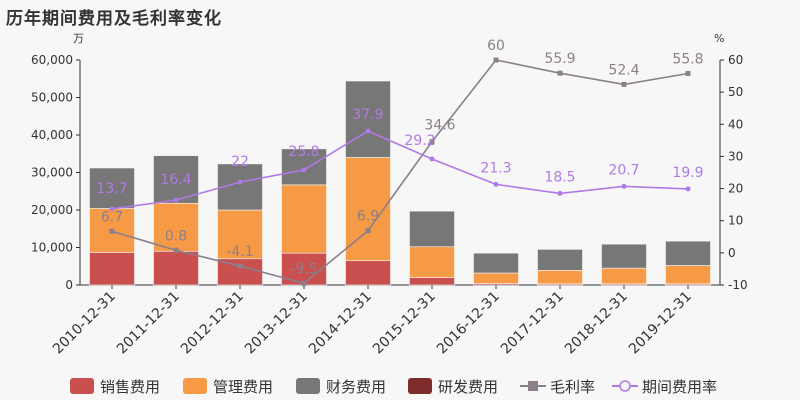 The image size is (800, 400). Describe the element at coordinates (356, 387) in the screenshot. I see `legend-label: 财务费用` at that location.